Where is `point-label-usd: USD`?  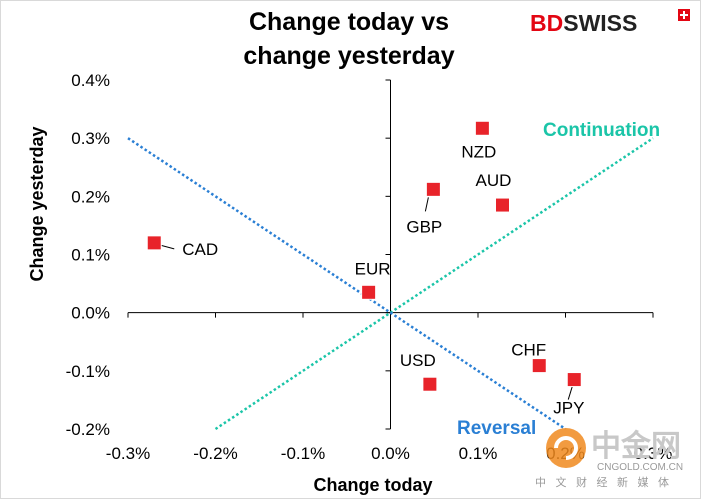 point-label-usd: USD is located at coordinates (418, 360).